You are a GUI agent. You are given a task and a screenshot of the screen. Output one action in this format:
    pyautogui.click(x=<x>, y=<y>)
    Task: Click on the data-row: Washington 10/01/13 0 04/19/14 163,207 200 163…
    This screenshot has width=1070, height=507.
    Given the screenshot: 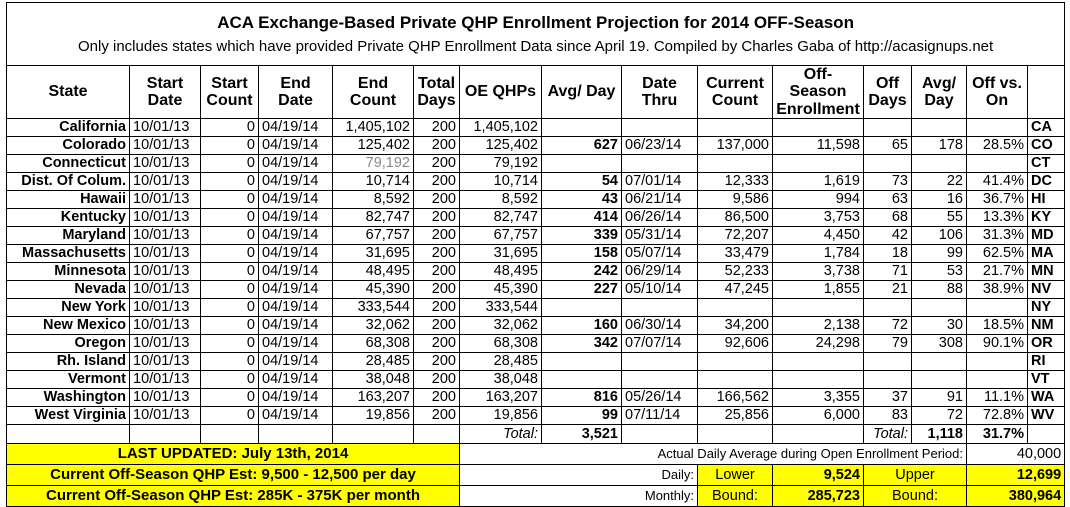 What is the action you would take?
    pyautogui.click(x=536, y=397)
    